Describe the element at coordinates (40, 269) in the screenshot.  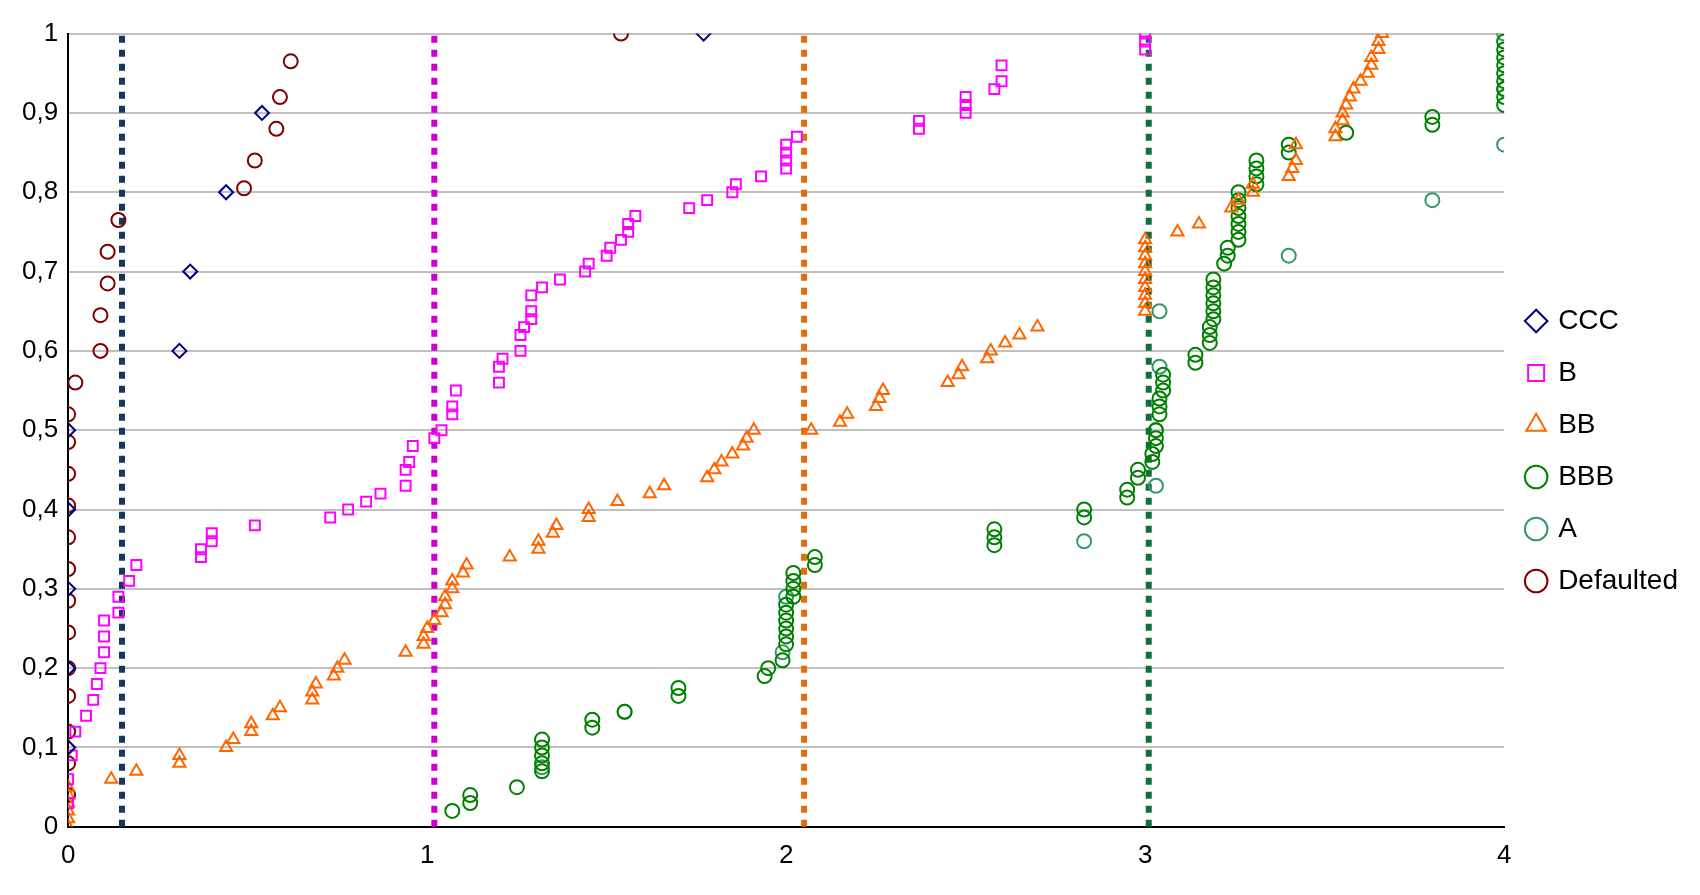
I see `y-tick-label: 0,7` at that location.